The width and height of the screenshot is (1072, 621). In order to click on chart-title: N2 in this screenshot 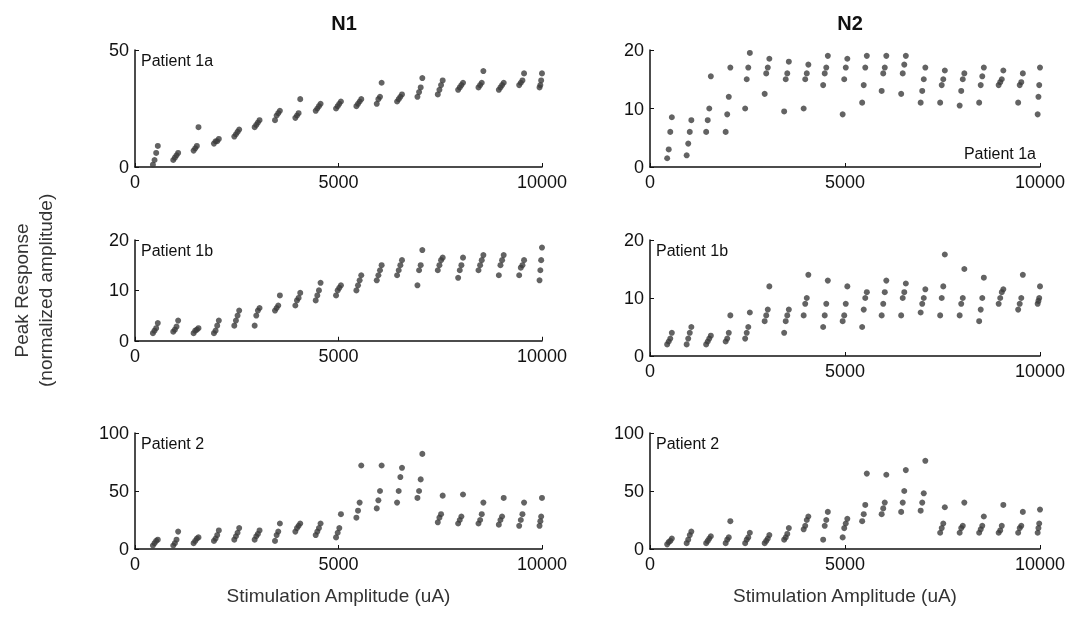, I will do `click(850, 23)`.